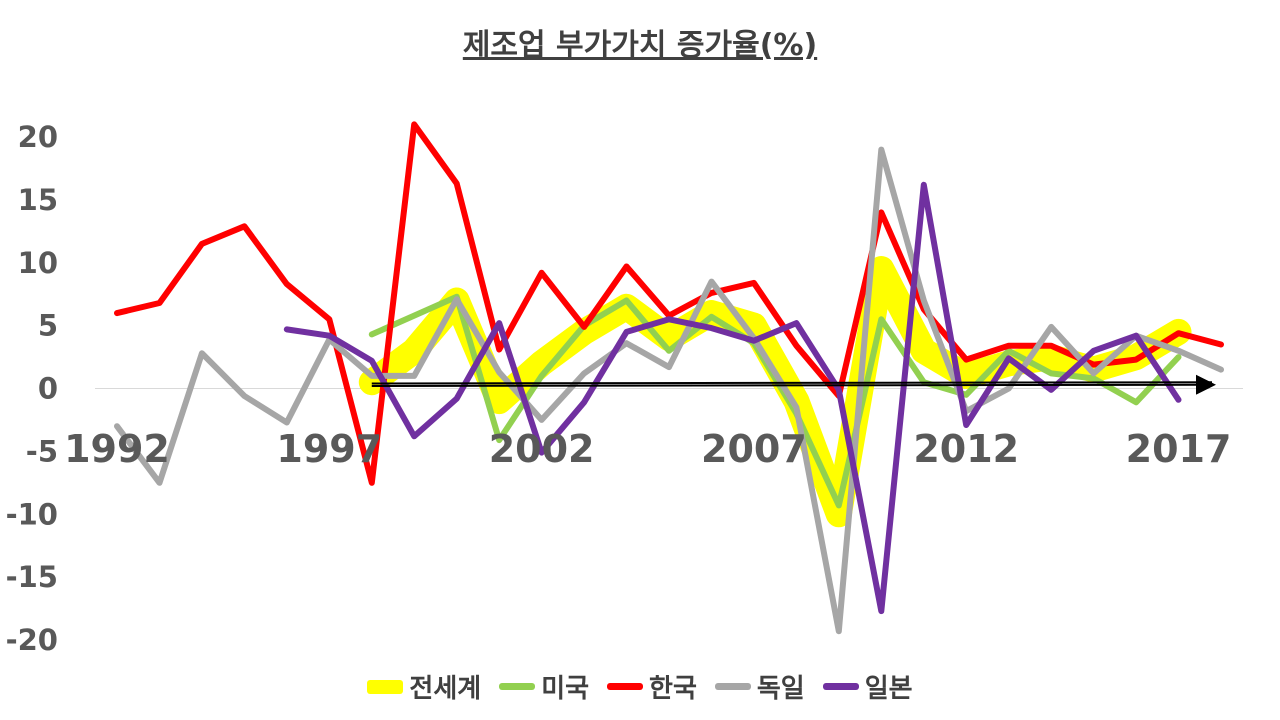  I want to click on y-tick-label: -15, so click(32, 577).